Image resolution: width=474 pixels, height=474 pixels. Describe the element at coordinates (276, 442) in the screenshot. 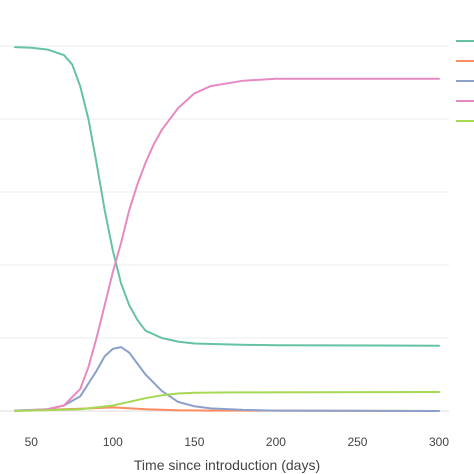

I see `x-tick-label: 200` at that location.